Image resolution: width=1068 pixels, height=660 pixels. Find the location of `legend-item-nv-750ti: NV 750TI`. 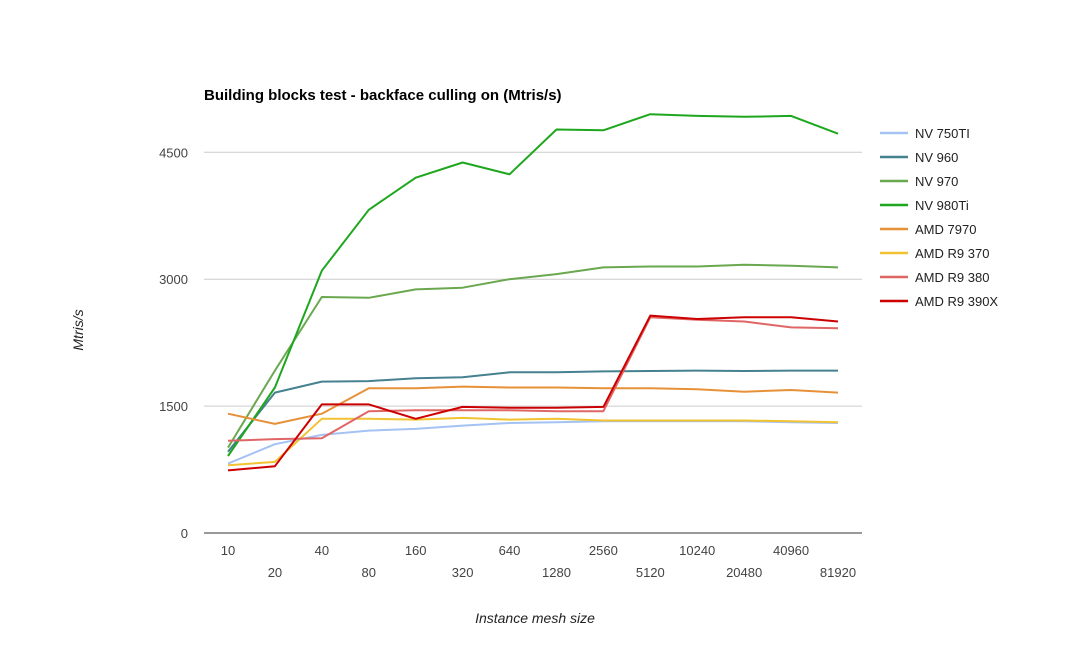

legend-item-nv-750ti: NV 750TI is located at coordinates (925, 133).